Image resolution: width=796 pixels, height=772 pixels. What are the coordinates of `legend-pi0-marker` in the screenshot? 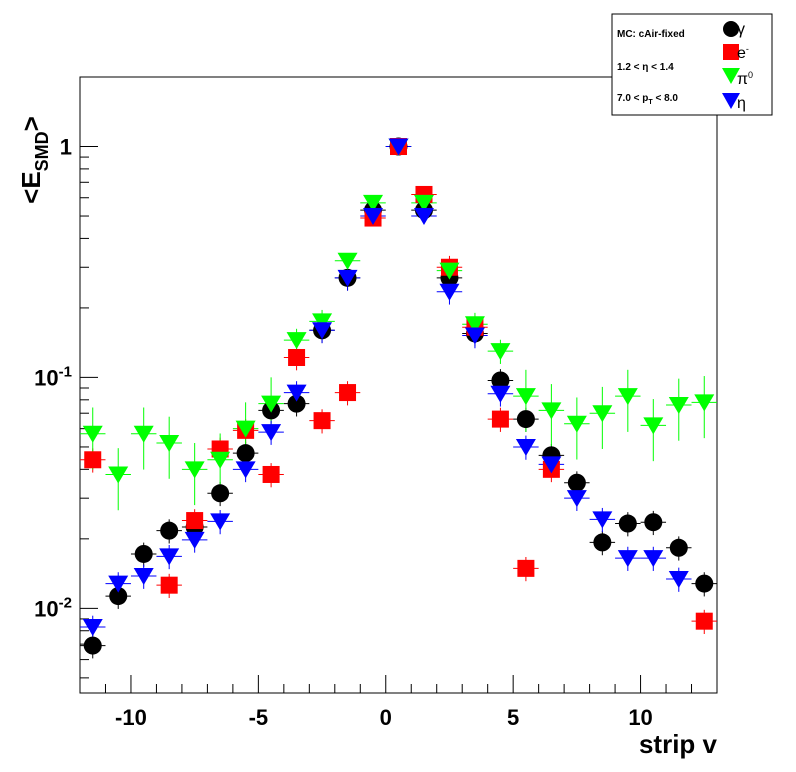 It's located at (731, 76).